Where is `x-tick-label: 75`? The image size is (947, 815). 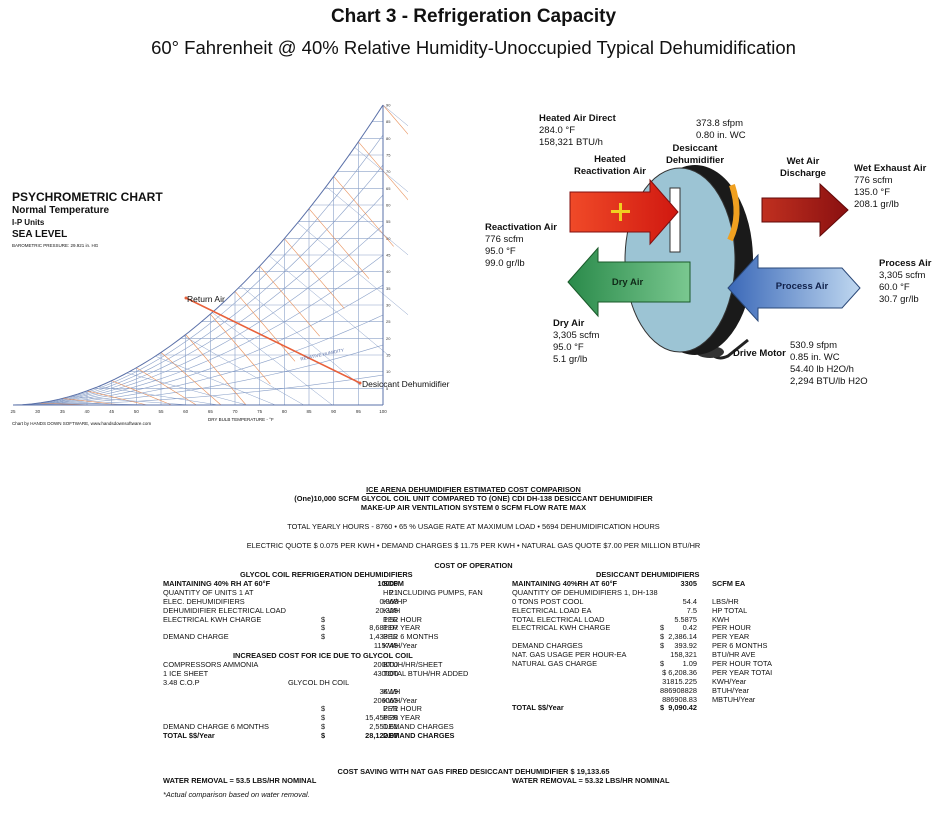
x-tick-label: 75 is located at coordinates (260, 411).